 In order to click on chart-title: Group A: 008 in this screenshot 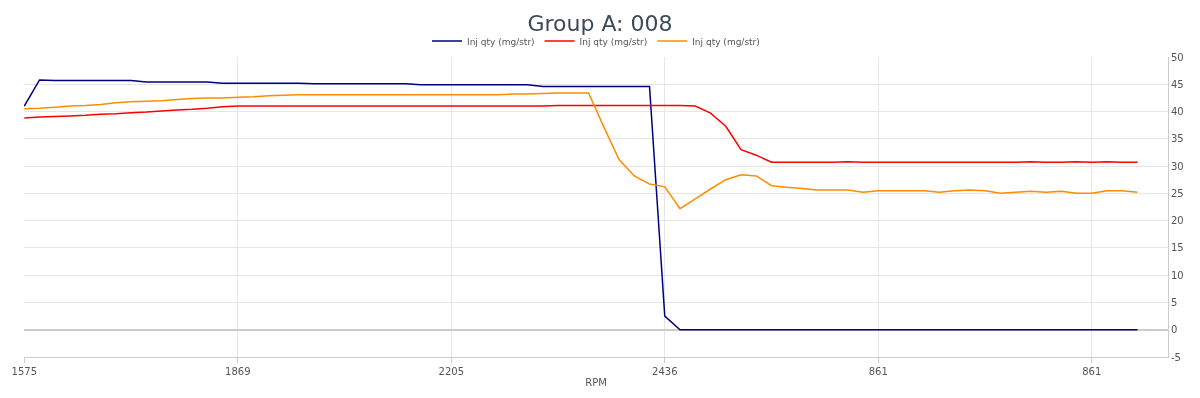, I will do `click(600, 24)`.